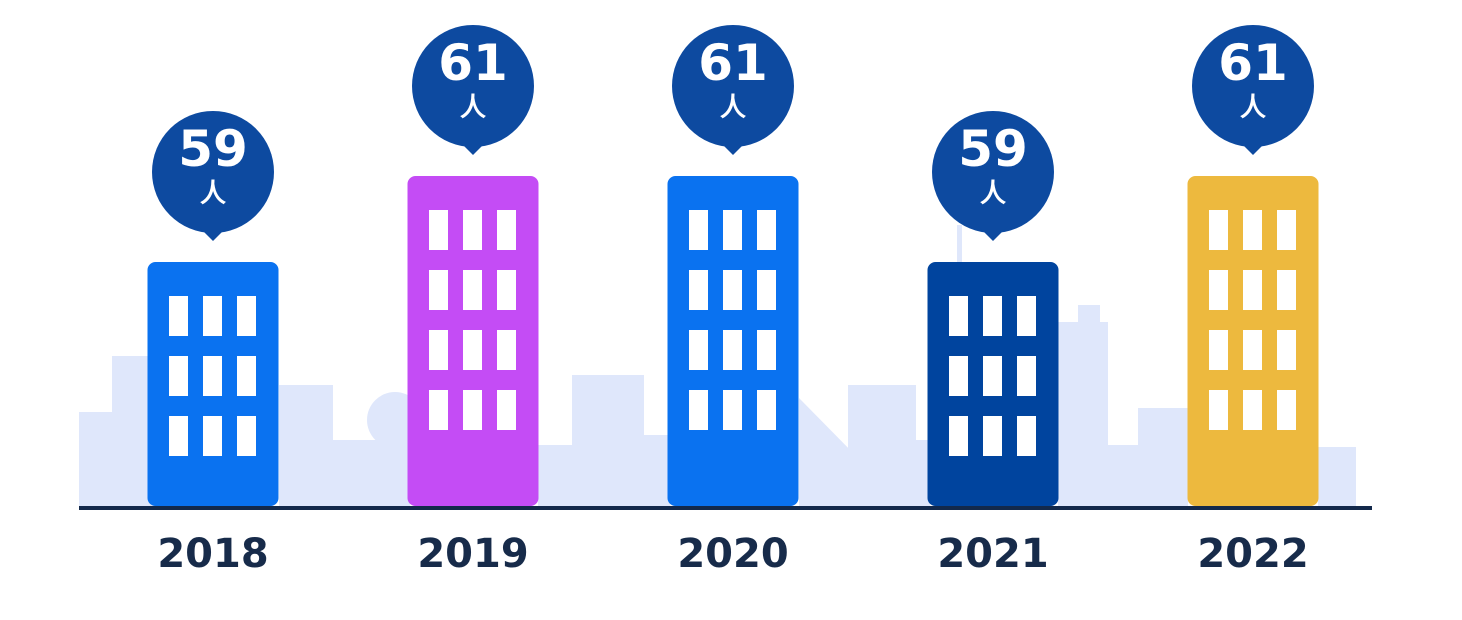 The image size is (1462, 620). Describe the element at coordinates (1252, 554) in the screenshot. I see `x-tick-label: 2022` at that location.